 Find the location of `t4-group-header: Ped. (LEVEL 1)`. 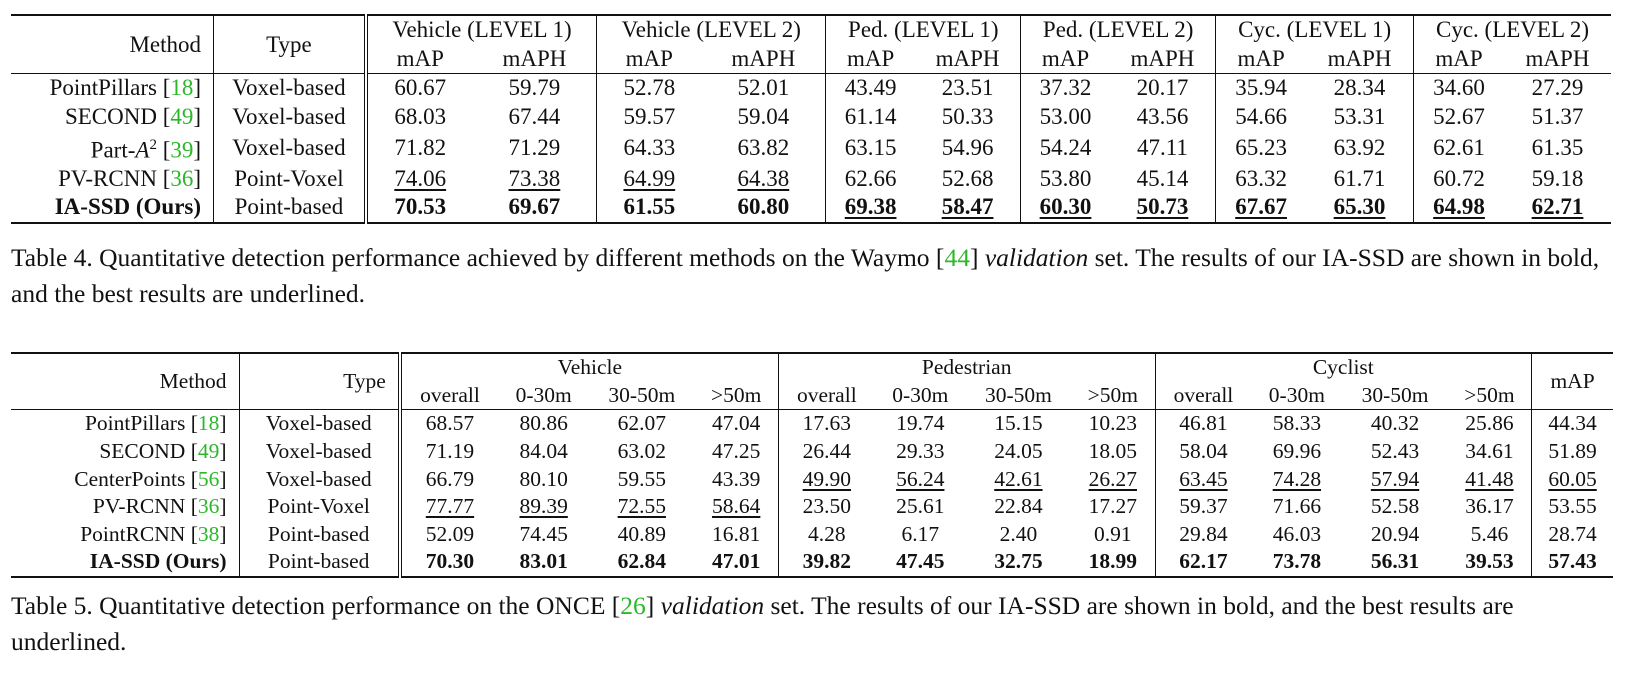

t4-group-header: Ped. (LEVEL 1) is located at coordinates (923, 30).